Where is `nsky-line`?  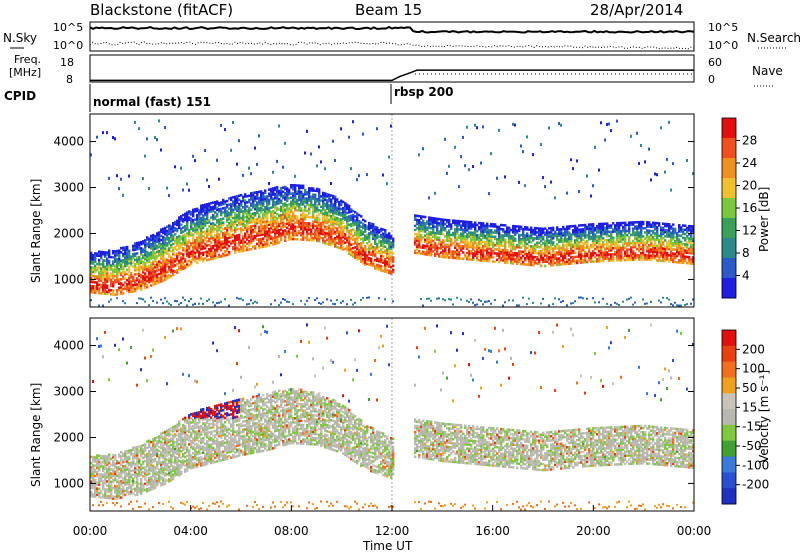 nsky-line is located at coordinates (392, 29).